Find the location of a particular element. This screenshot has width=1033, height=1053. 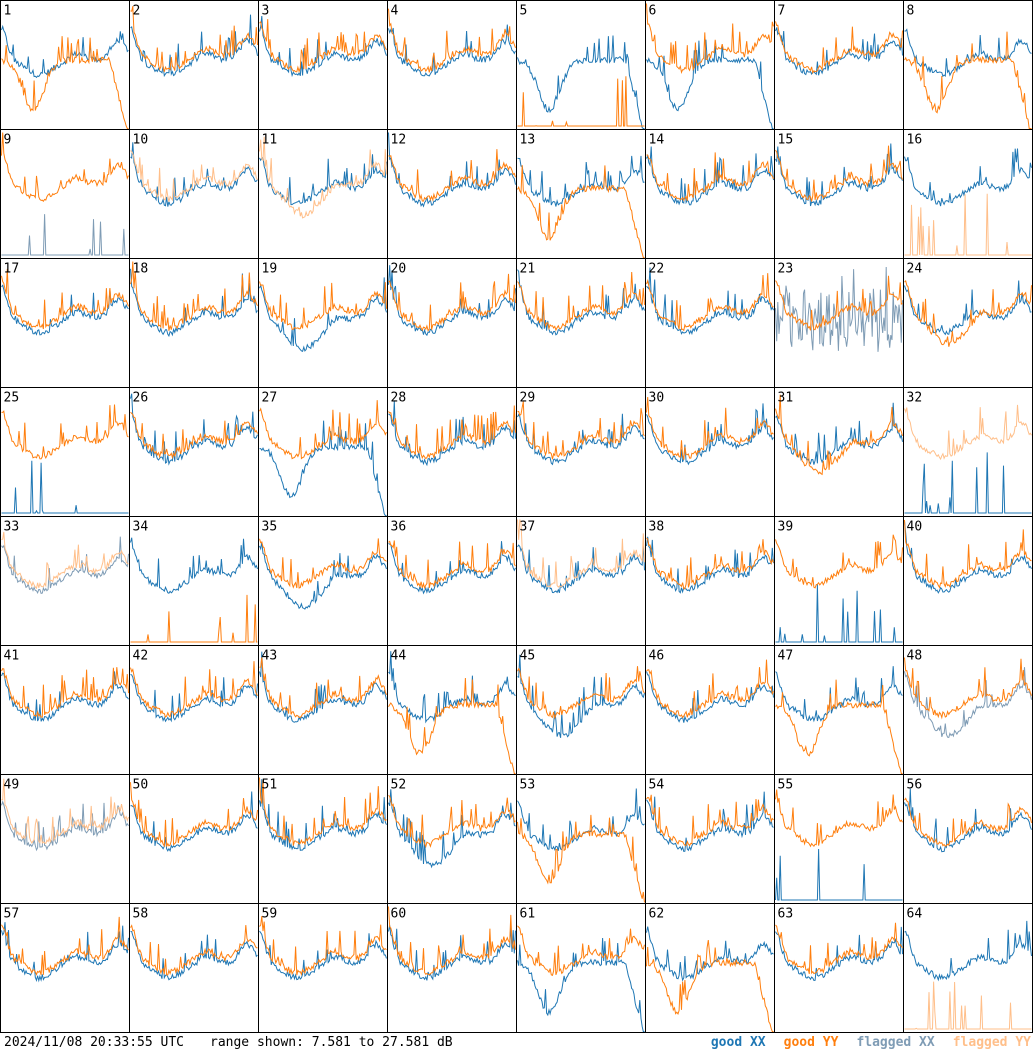

series-xx-flagged is located at coordinates (968, 702).